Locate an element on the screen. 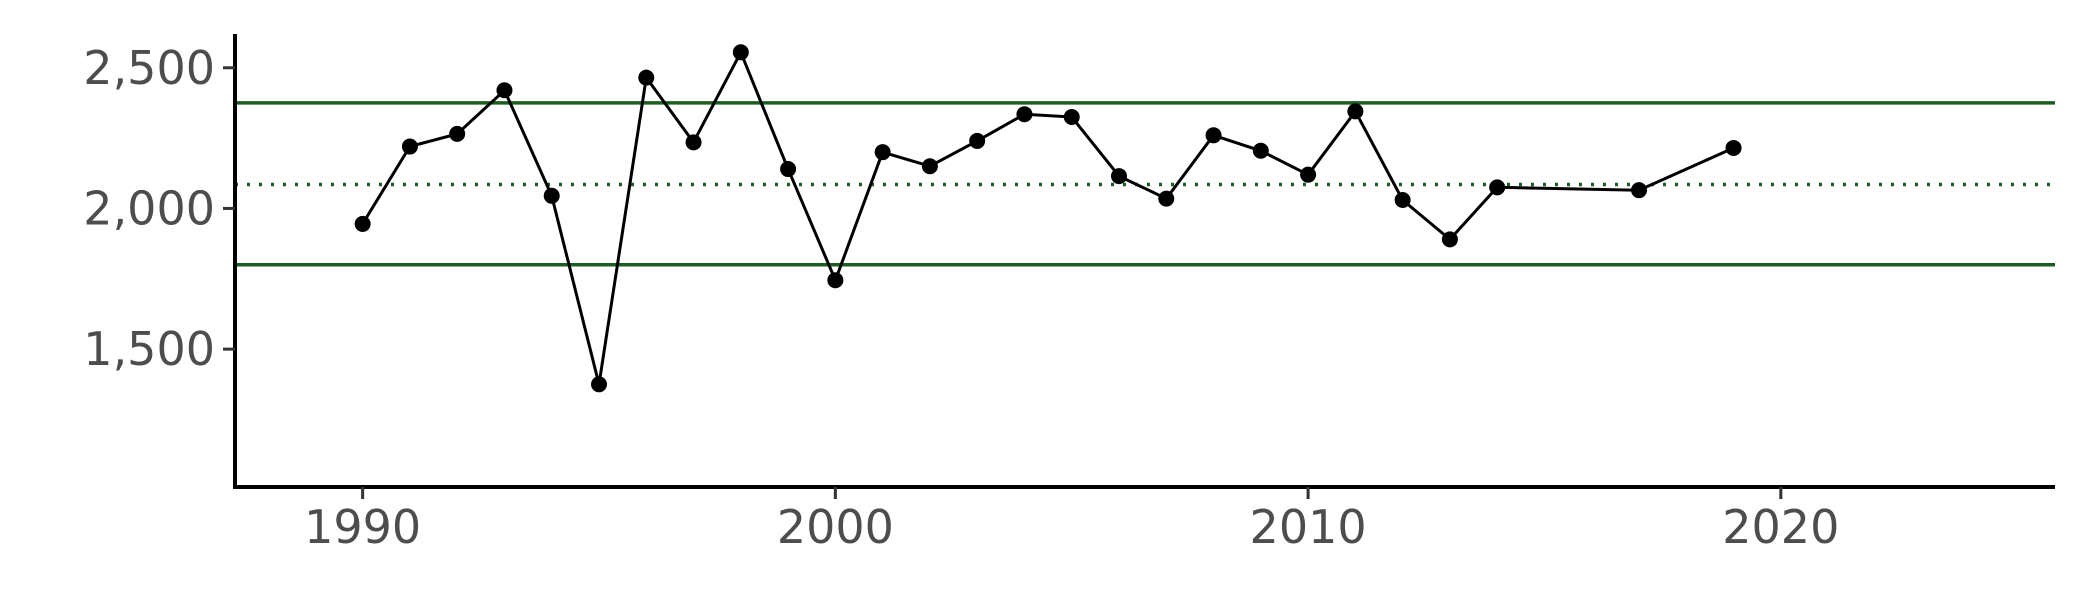 This screenshot has height=600, width=2100. x-tick-label: 2000 is located at coordinates (835, 527).